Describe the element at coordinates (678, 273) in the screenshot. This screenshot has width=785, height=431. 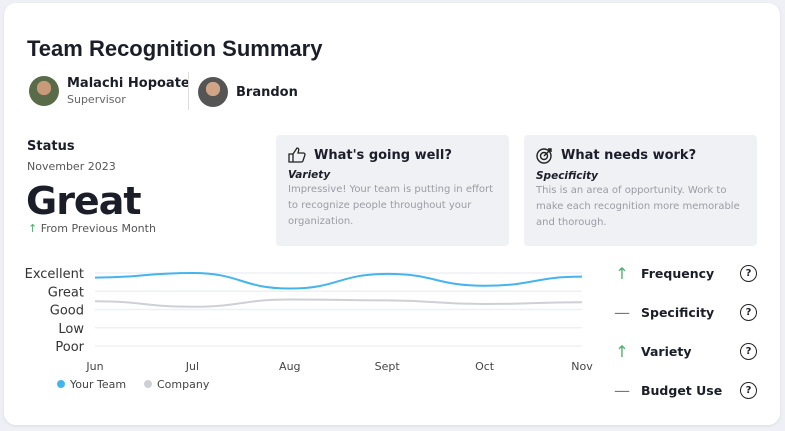
I see `metric-label: Frequency` at that location.